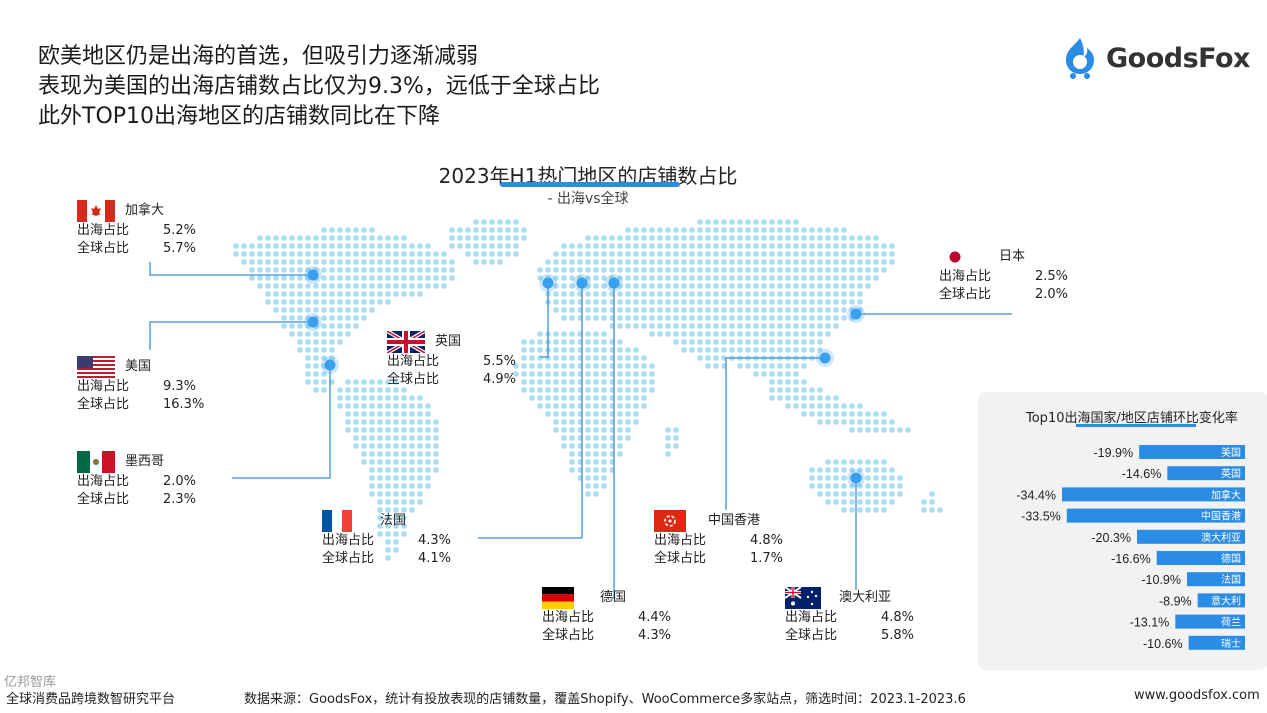  I want to click on marker-canada, so click(313, 275).